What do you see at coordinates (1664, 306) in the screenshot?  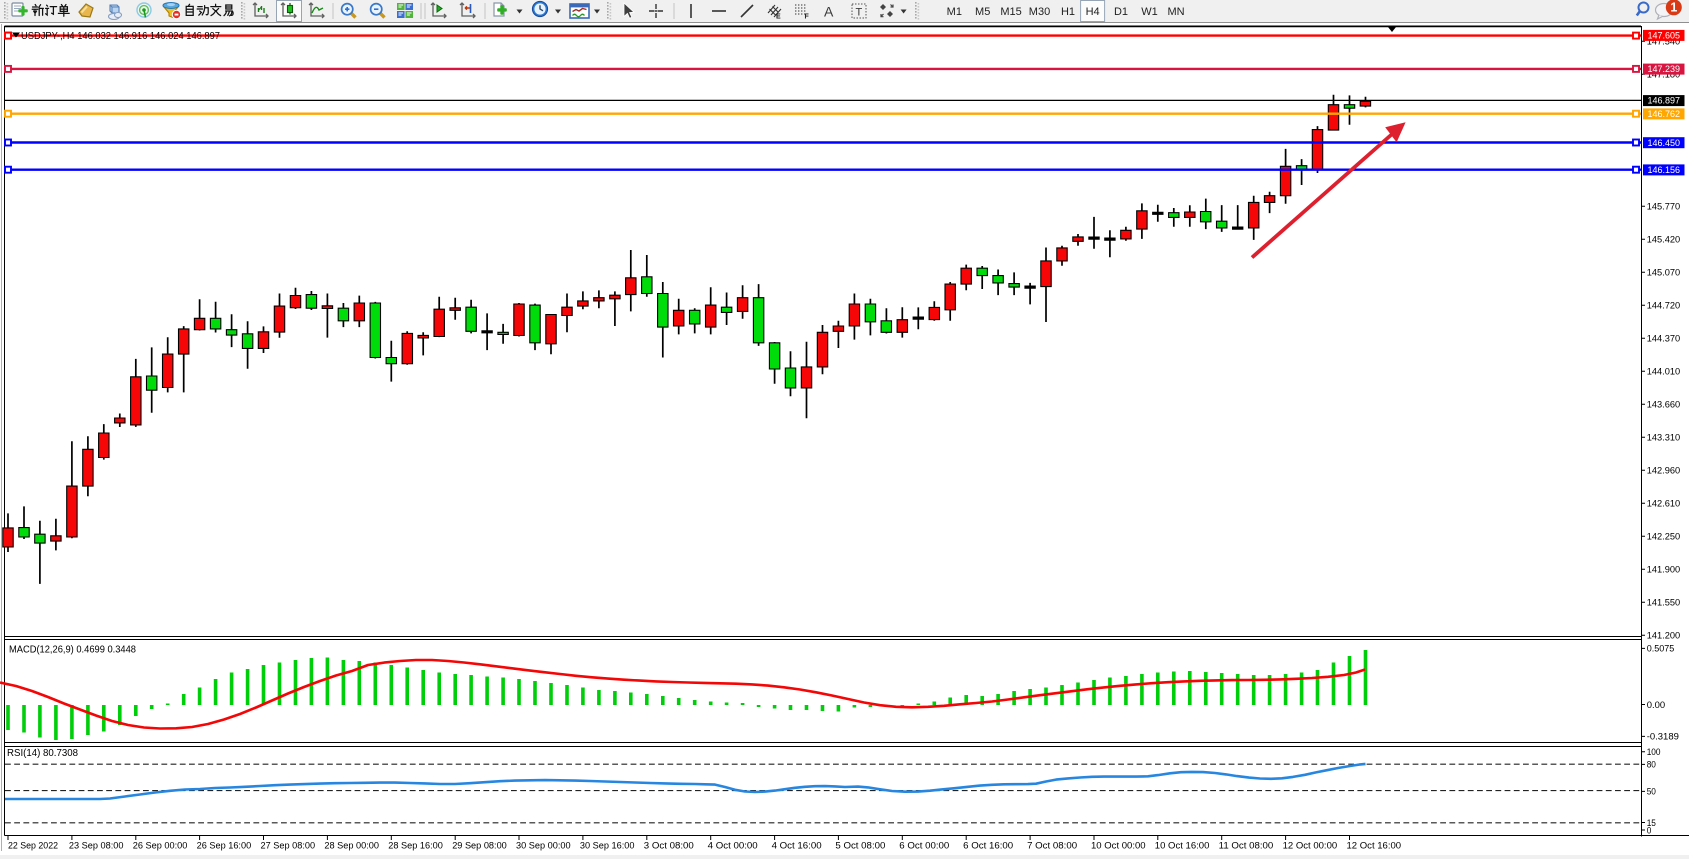 I see `svg-text: 144.720` at bounding box center [1664, 306].